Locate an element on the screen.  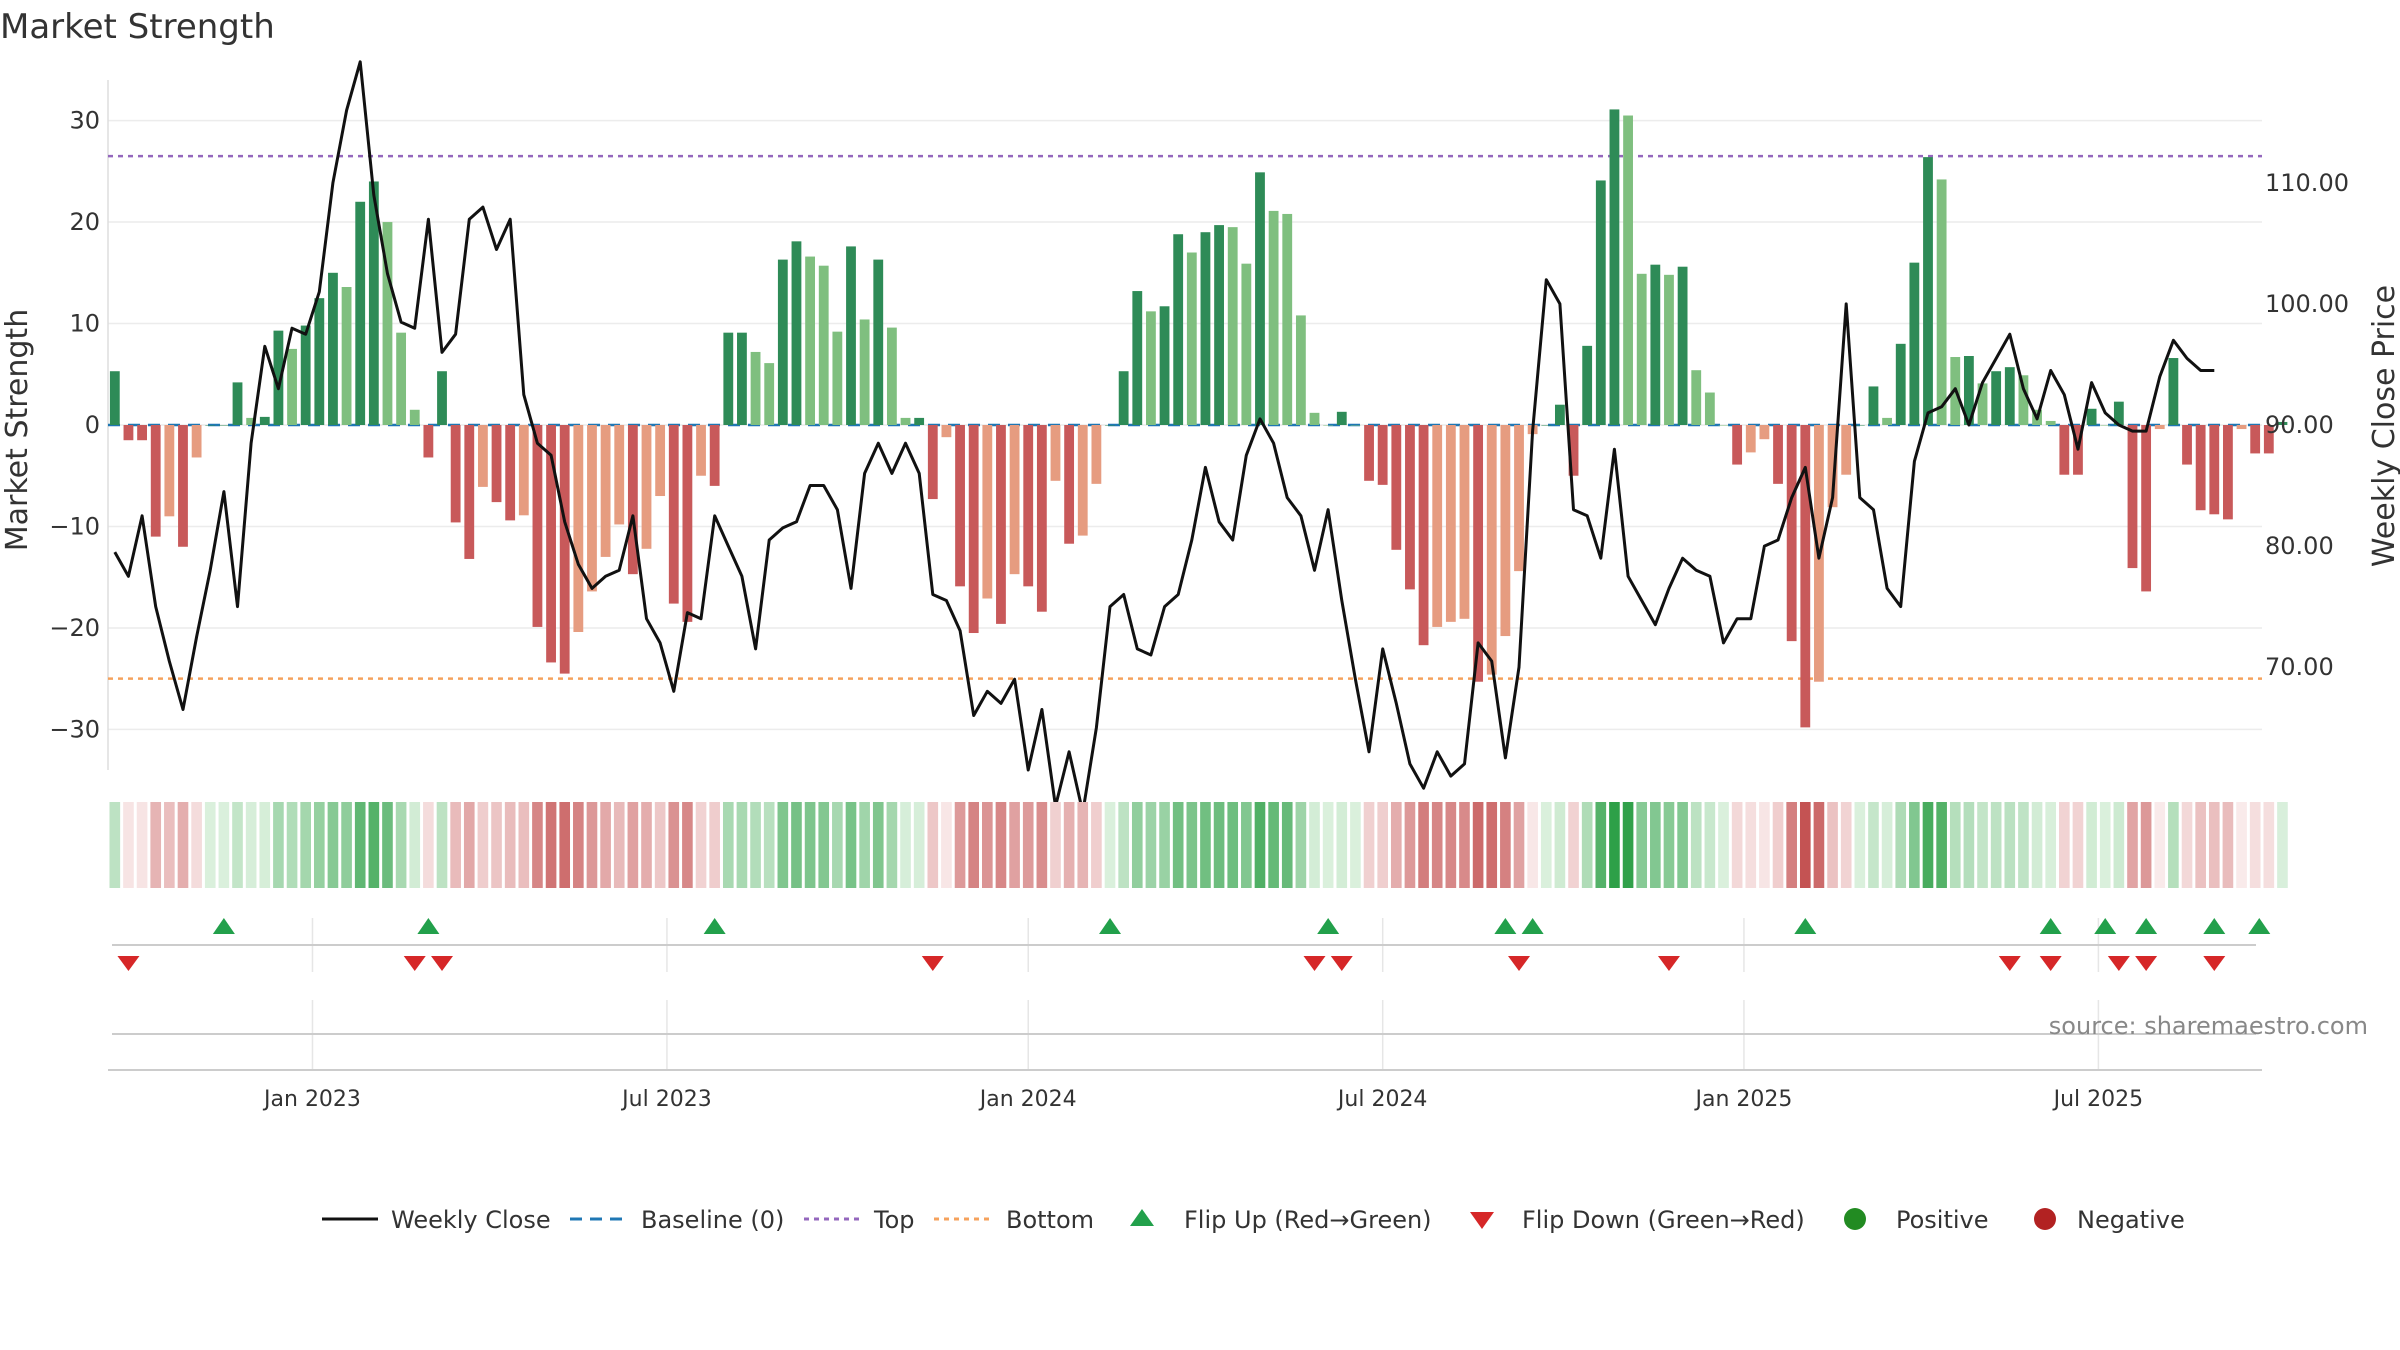
legend-label: Weekly Close is located at coordinates (471, 1220).